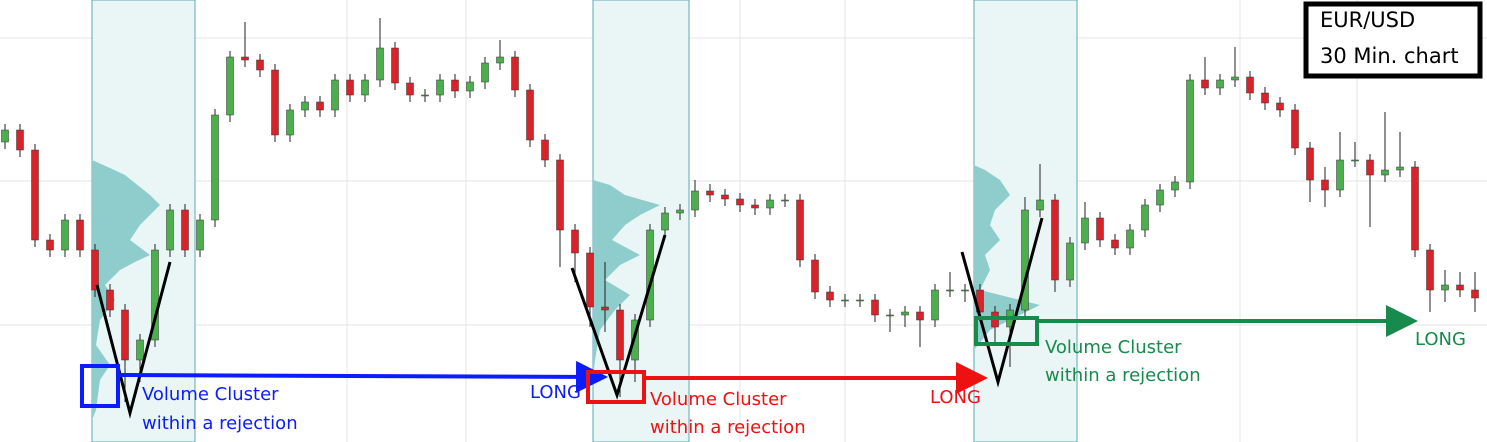 This screenshot has width=1487, height=442. Describe the element at coordinates (1367, 20) in the screenshot. I see `chart-title: EUR/USD` at that location.